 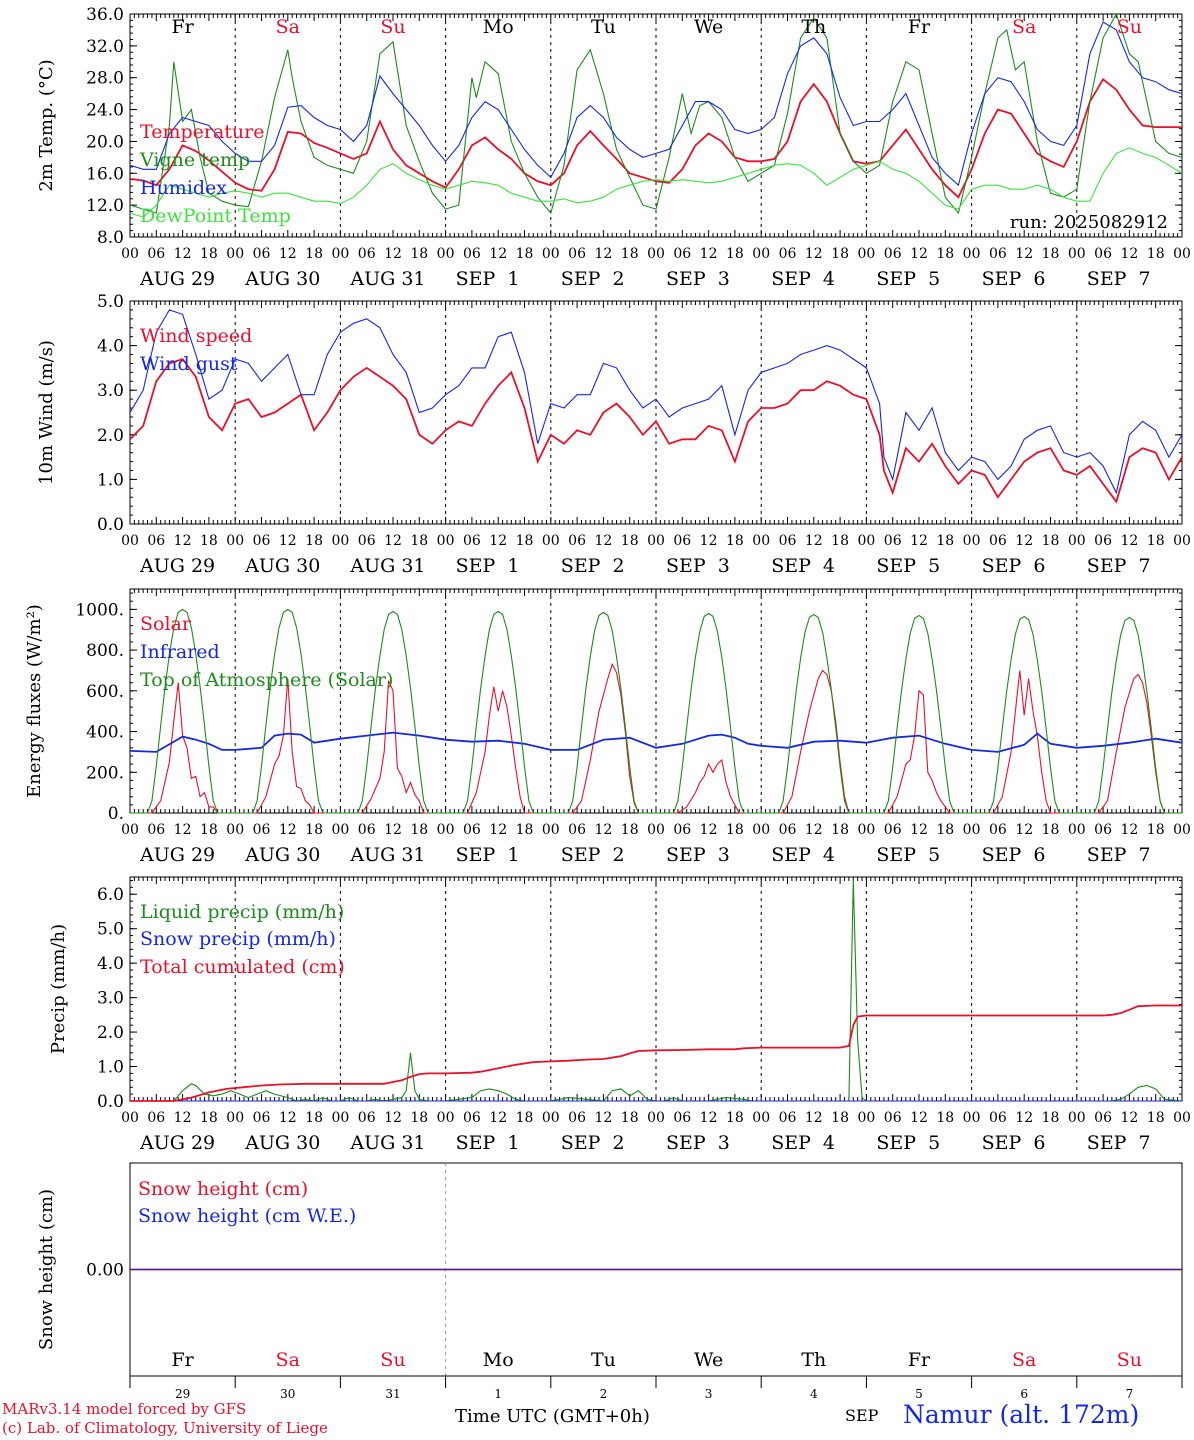 What do you see at coordinates (266, 680) in the screenshot?
I see `legend-entry: Top of Atmosphere (Solar)` at bounding box center [266, 680].